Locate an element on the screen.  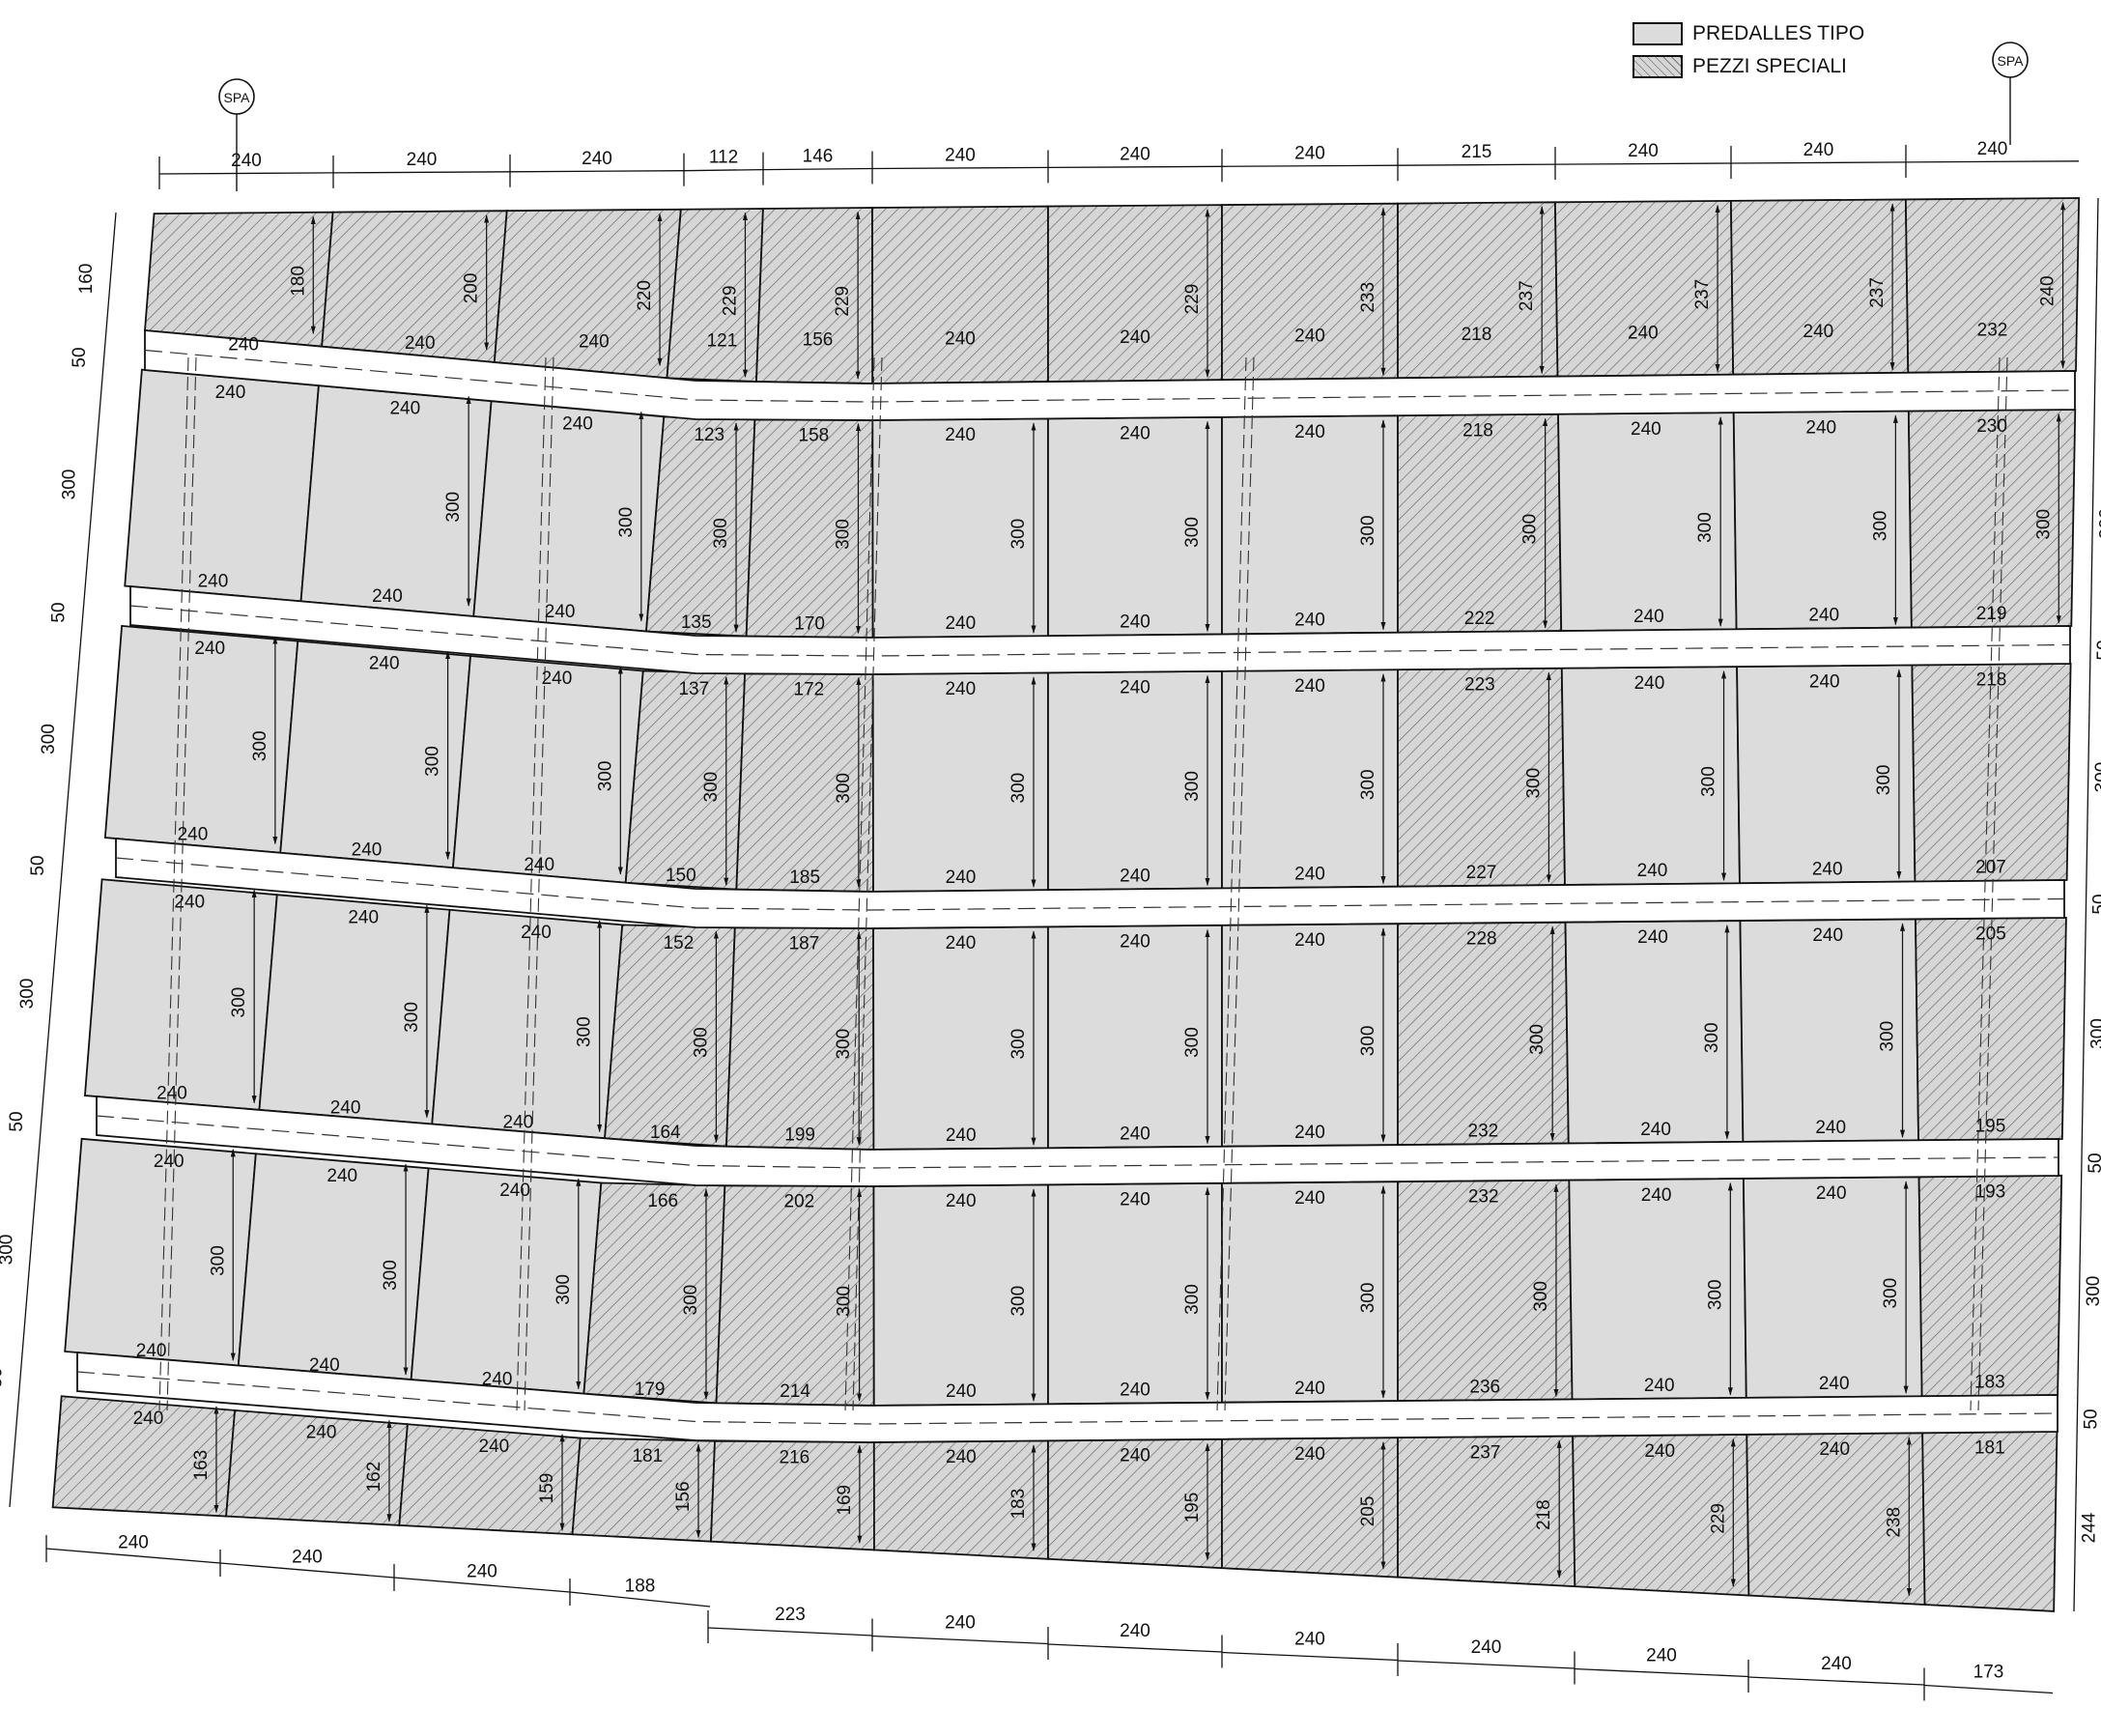
bottom-dimension: 173 is located at coordinates (1988, 1673).